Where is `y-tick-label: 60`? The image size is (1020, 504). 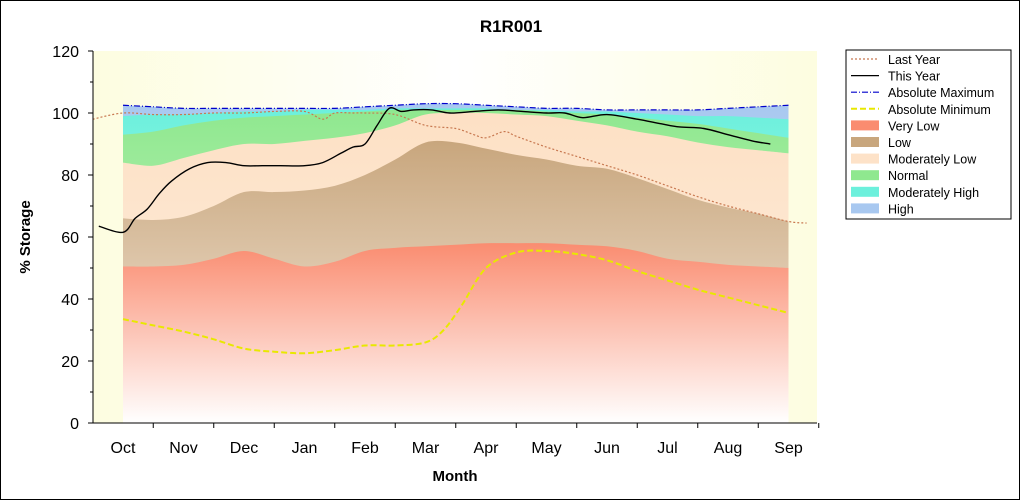
y-tick-label: 60 is located at coordinates (70, 238).